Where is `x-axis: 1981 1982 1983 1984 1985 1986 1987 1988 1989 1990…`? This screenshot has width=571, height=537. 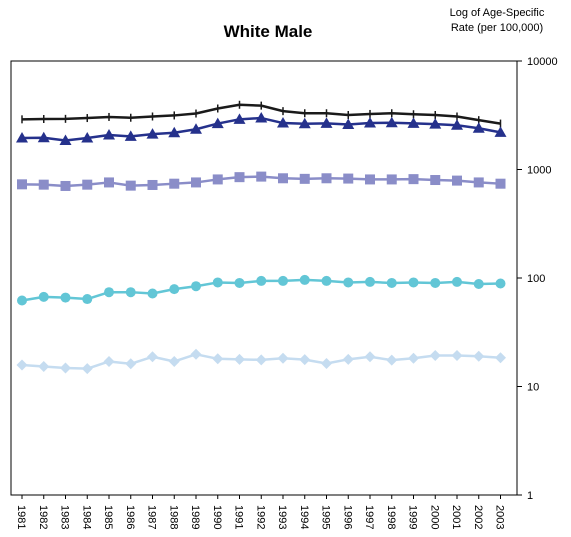
x-axis: 1981 1982 1983 1984 1985 1986 1987 1988 1989 1990… is located at coordinates (260, 512).